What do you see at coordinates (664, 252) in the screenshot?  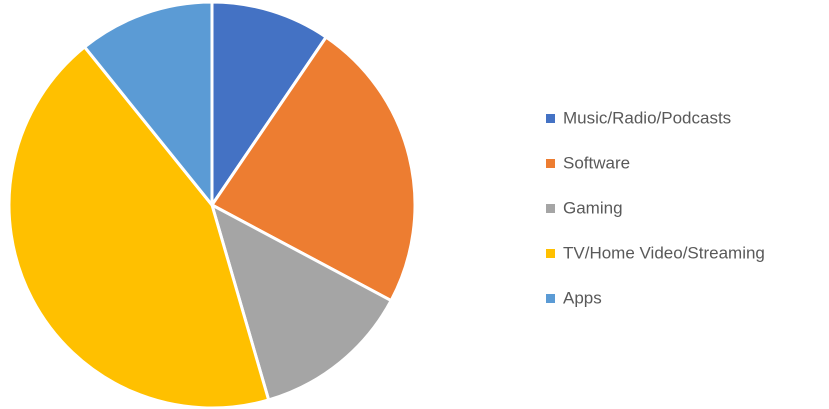 I see `legend-label: TV/Home Video/Streaming` at bounding box center [664, 252].